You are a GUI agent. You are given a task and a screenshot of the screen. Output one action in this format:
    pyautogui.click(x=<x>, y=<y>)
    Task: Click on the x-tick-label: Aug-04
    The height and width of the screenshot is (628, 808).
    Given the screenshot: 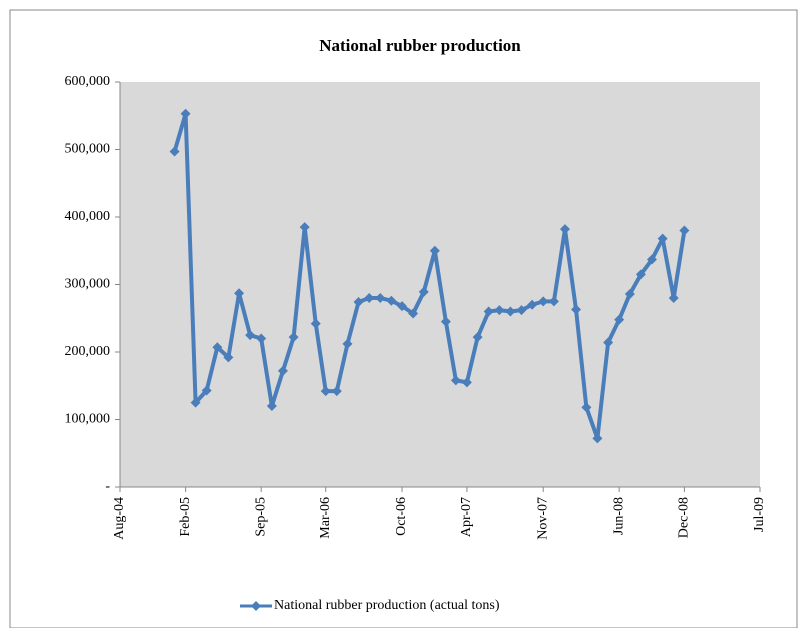 What is the action you would take?
    pyautogui.click(x=119, y=518)
    